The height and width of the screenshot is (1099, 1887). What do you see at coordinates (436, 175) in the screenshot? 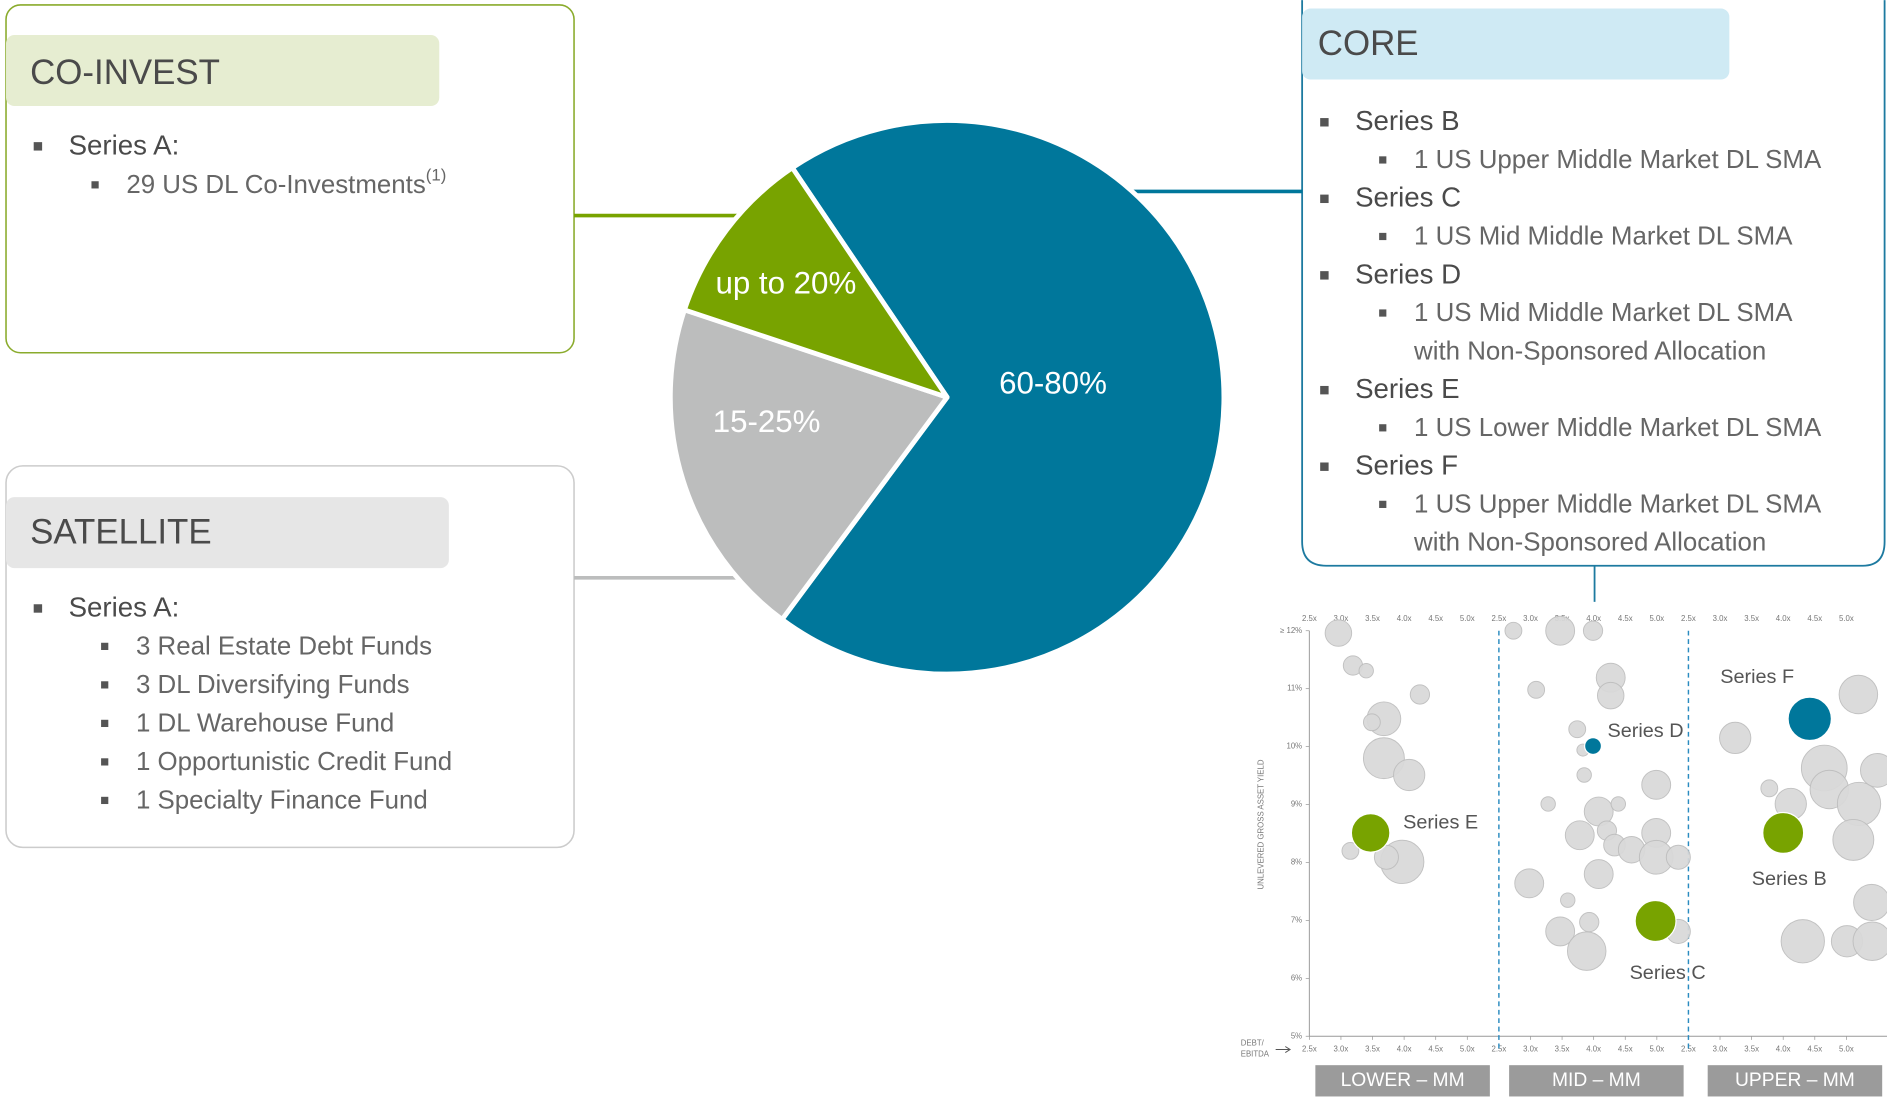
I see `footnote: (1)` at bounding box center [436, 175].